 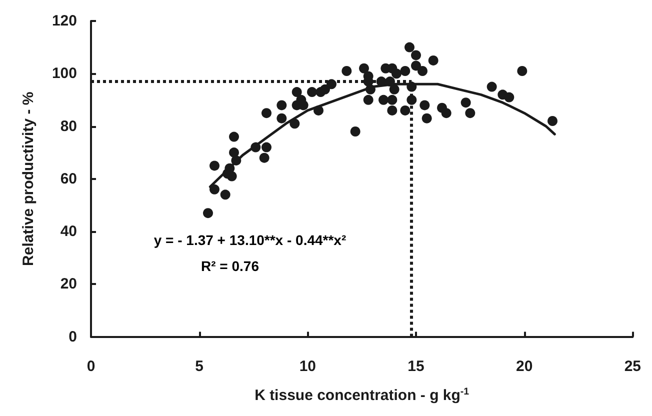 I want to click on y-tick-label: 0, so click(x=72, y=337).